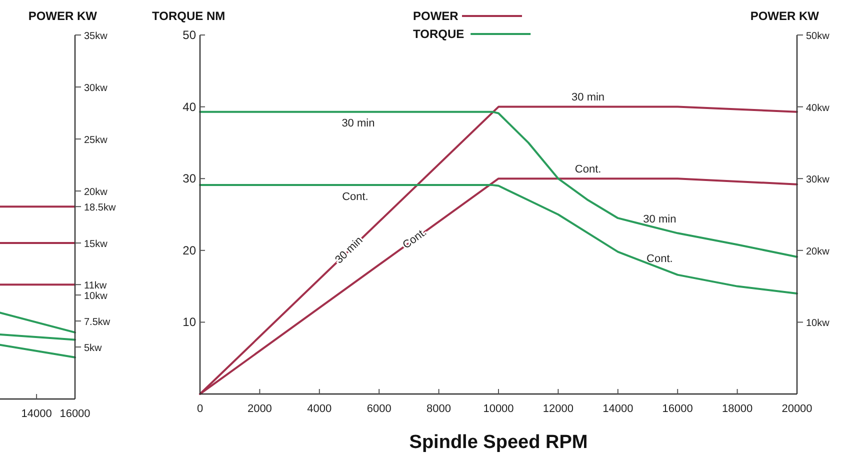  What do you see at coordinates (818, 108) in the screenshot?
I see `y2-tick-label: 40kw` at bounding box center [818, 108].